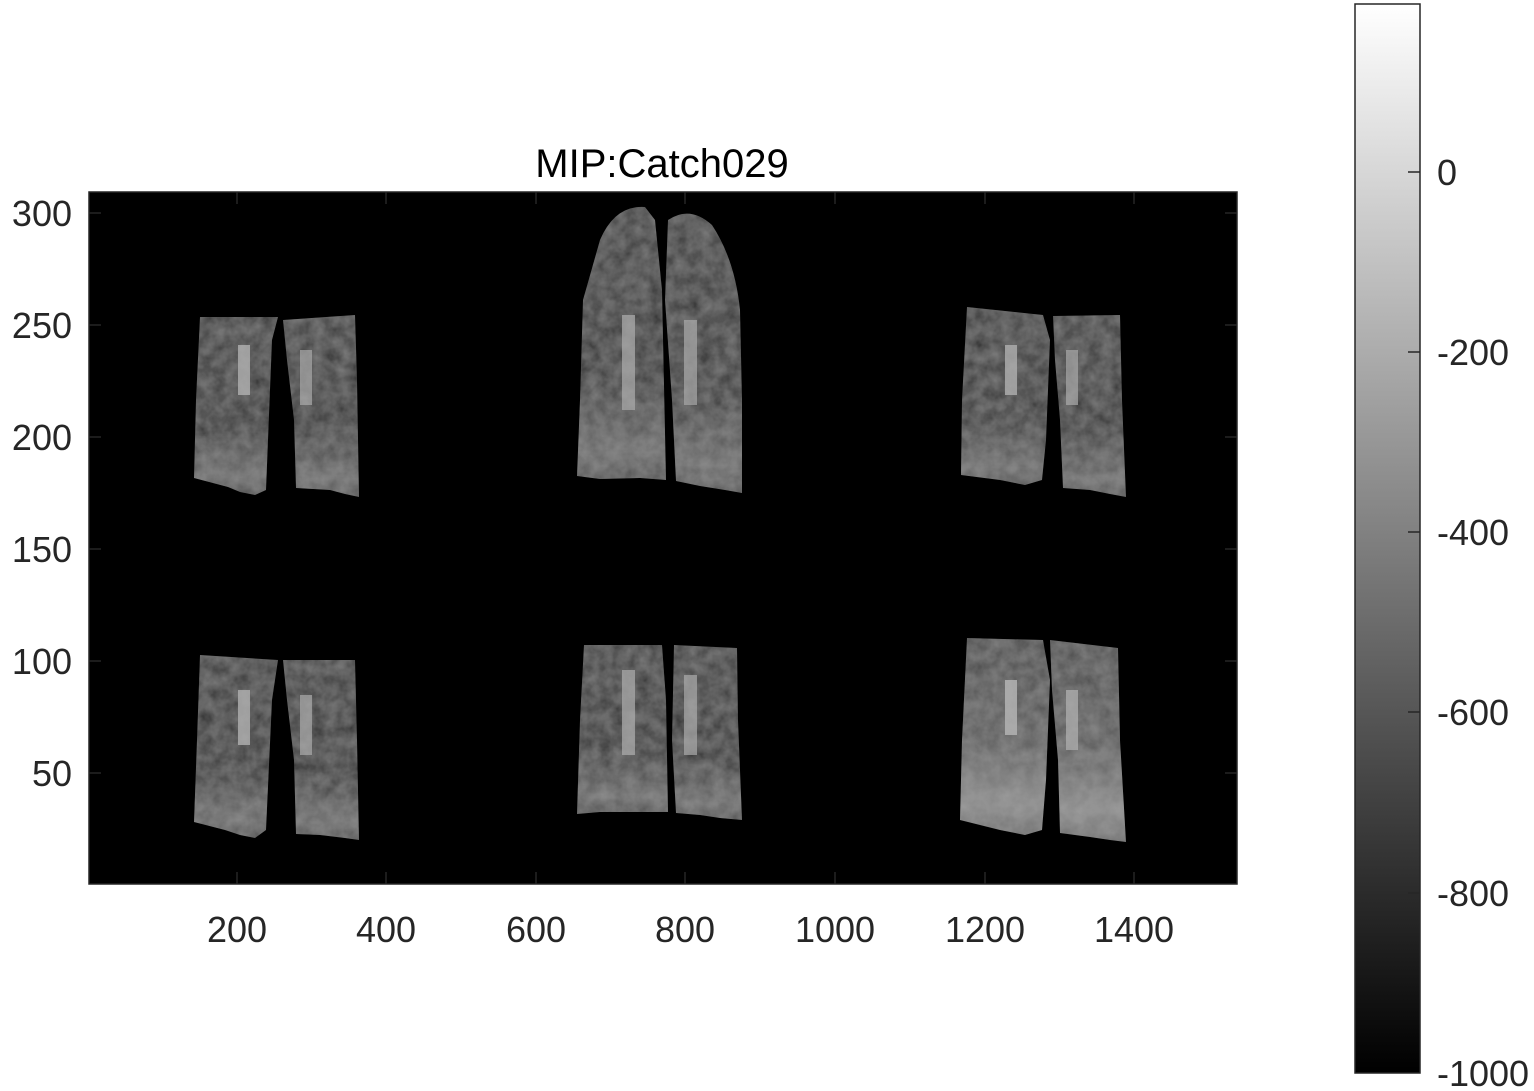 This screenshot has width=1534, height=1091. Describe the element at coordinates (237, 929) in the screenshot. I see `x-tick-label: 200` at that location.